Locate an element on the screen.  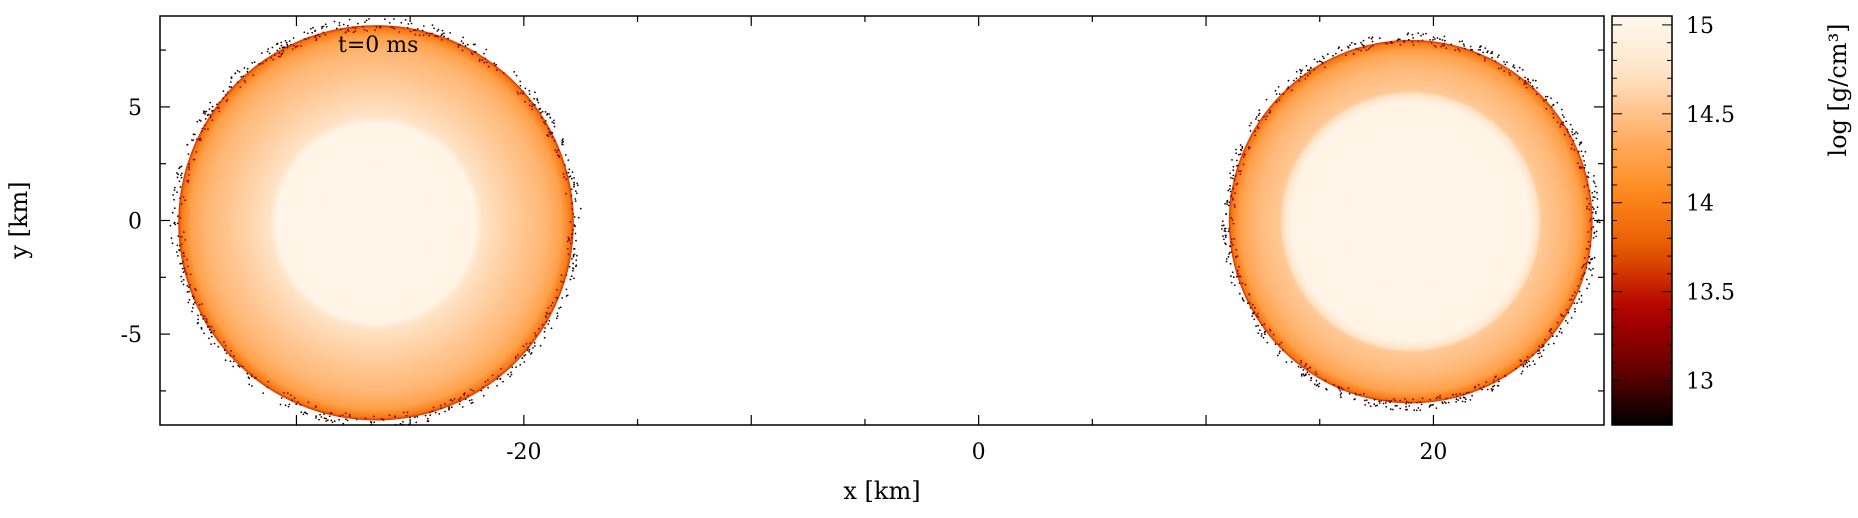
y-axis-label: y [km] is located at coordinates (19, 220).